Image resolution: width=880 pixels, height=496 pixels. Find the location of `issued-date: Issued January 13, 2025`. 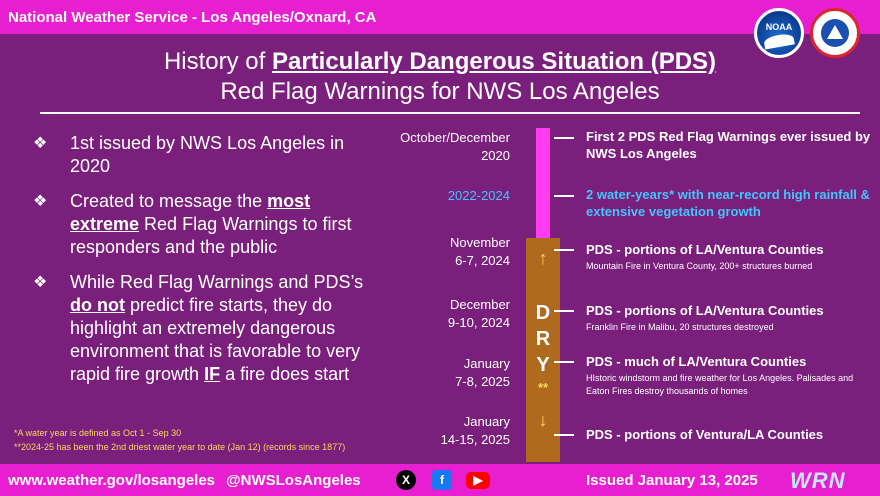

issued-date: Issued January 13, 2025 is located at coordinates (672, 480).